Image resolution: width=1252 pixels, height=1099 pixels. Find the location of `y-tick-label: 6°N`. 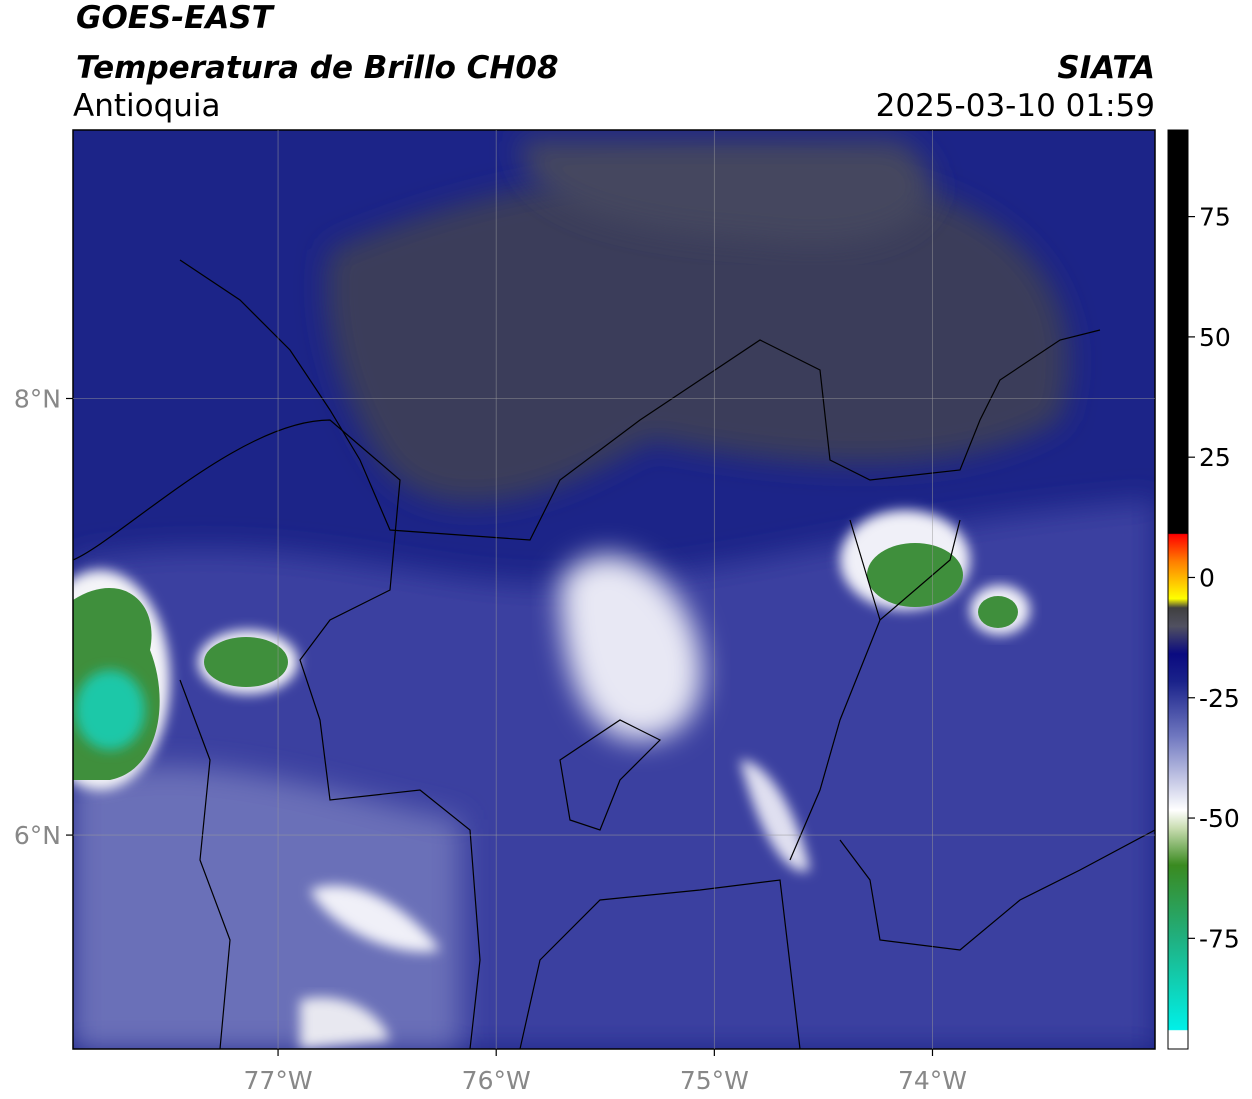

y-tick-label: 6°N is located at coordinates (37, 835).